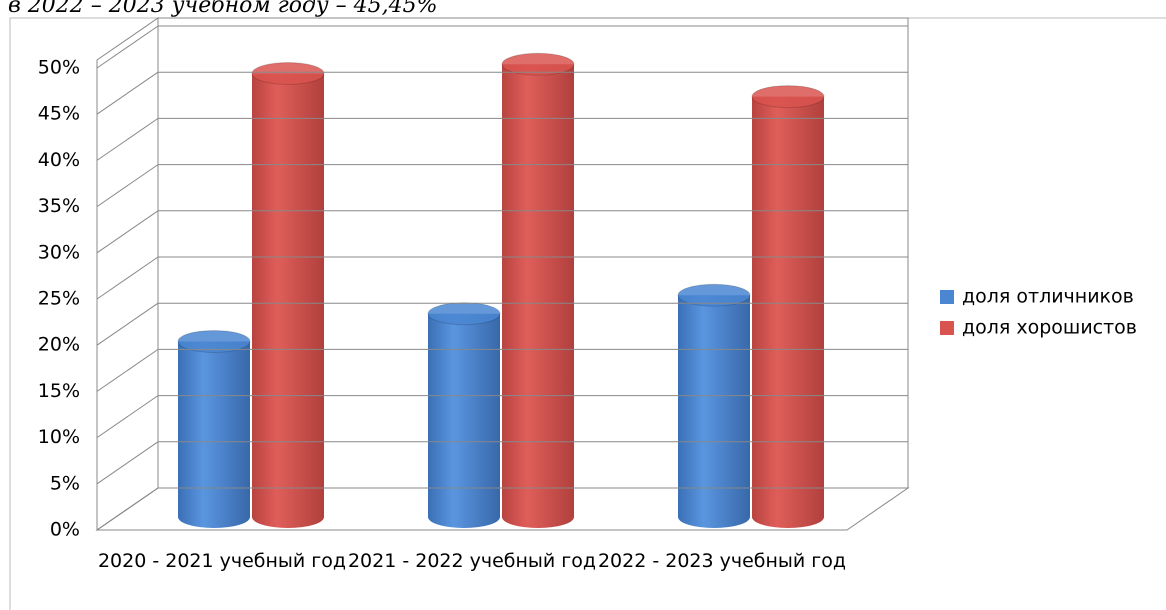 The height and width of the screenshot is (610, 1166). What do you see at coordinates (59, 252) in the screenshot?
I see `y-tick-label: 30%` at bounding box center [59, 252].